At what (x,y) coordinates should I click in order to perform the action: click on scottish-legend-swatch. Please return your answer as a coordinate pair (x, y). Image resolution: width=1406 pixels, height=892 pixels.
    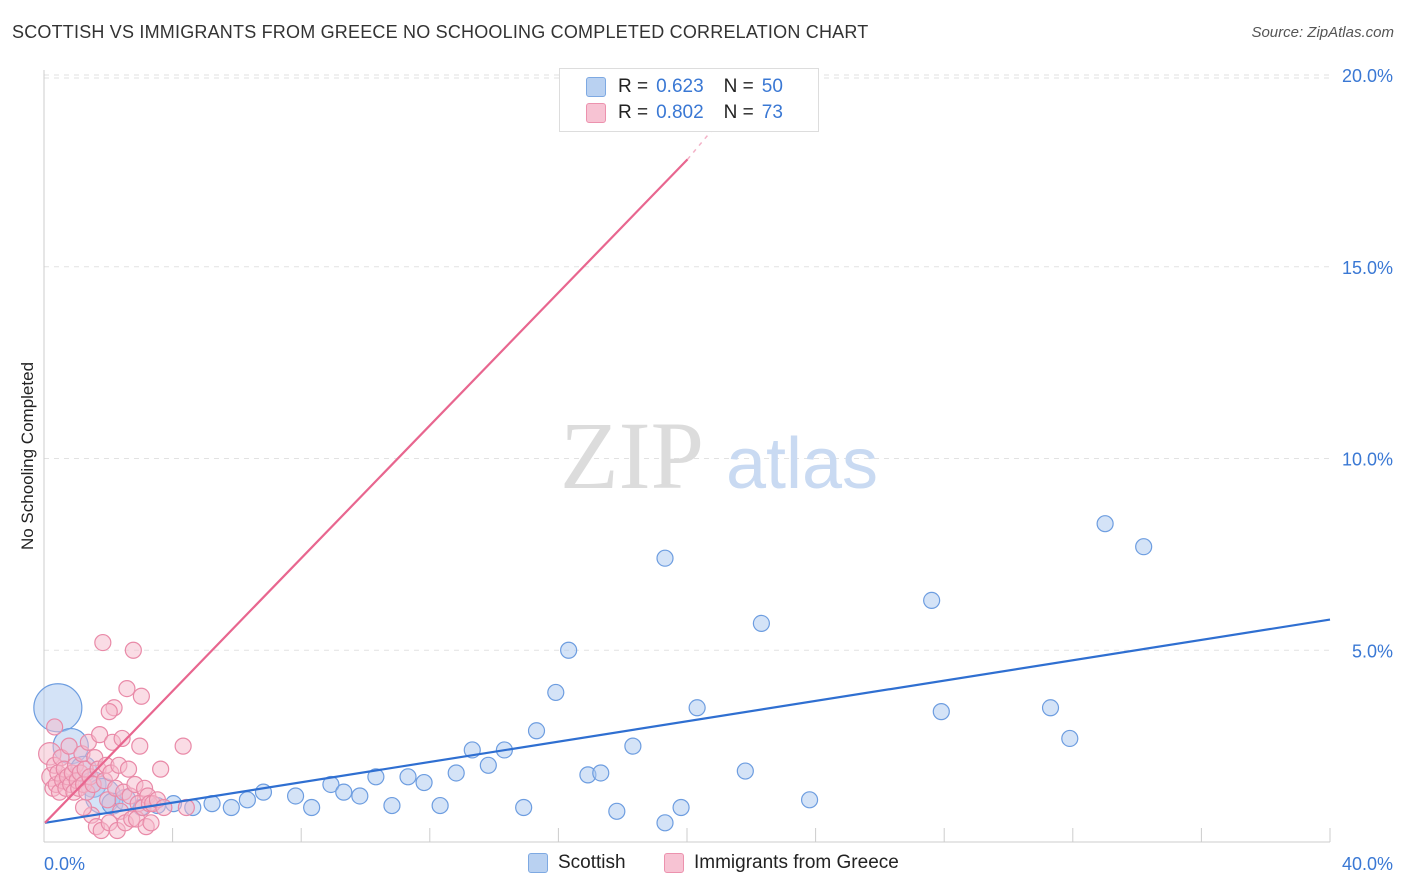
    Looking at the image, I should click on (538, 863).